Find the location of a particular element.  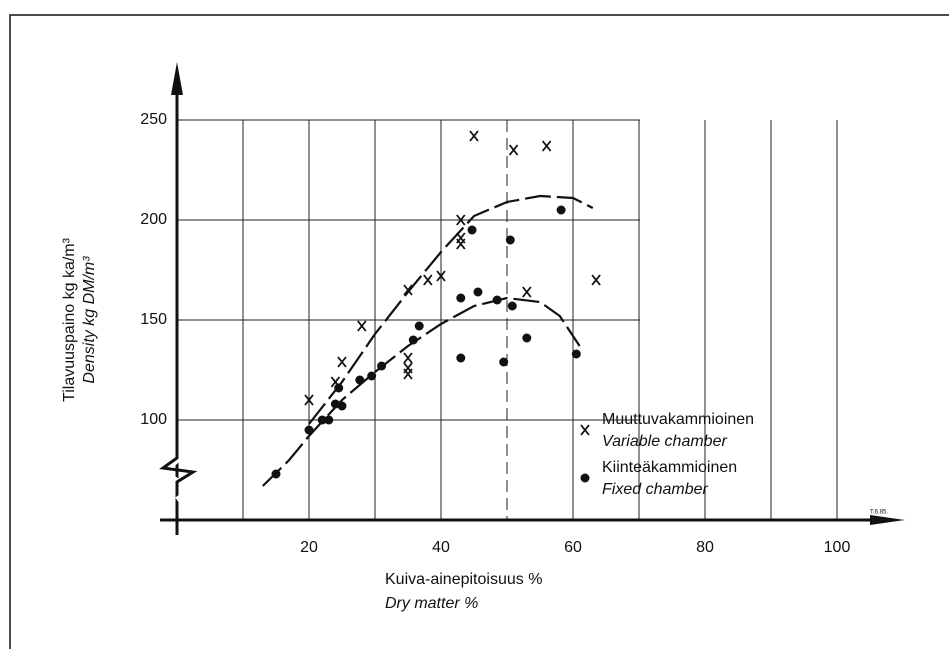

y-label: Tilavuuspaino kg ka/m³ is located at coordinates (69, 319).